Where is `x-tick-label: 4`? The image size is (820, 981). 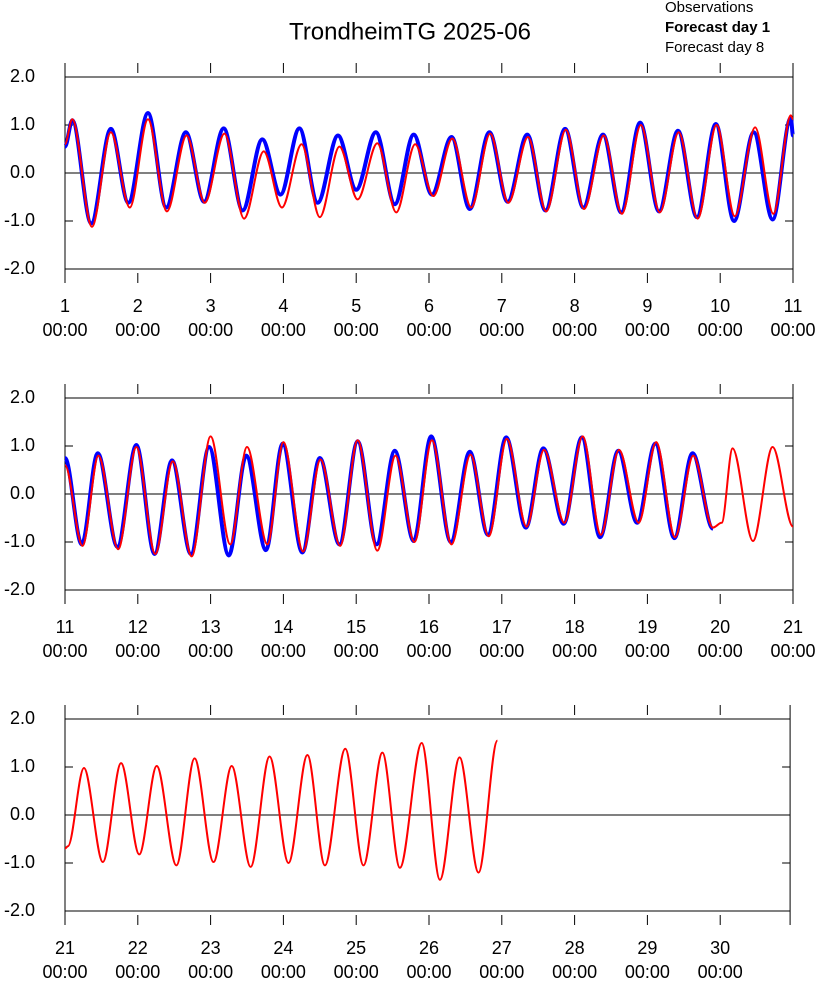 x-tick-label: 4 is located at coordinates (283, 306).